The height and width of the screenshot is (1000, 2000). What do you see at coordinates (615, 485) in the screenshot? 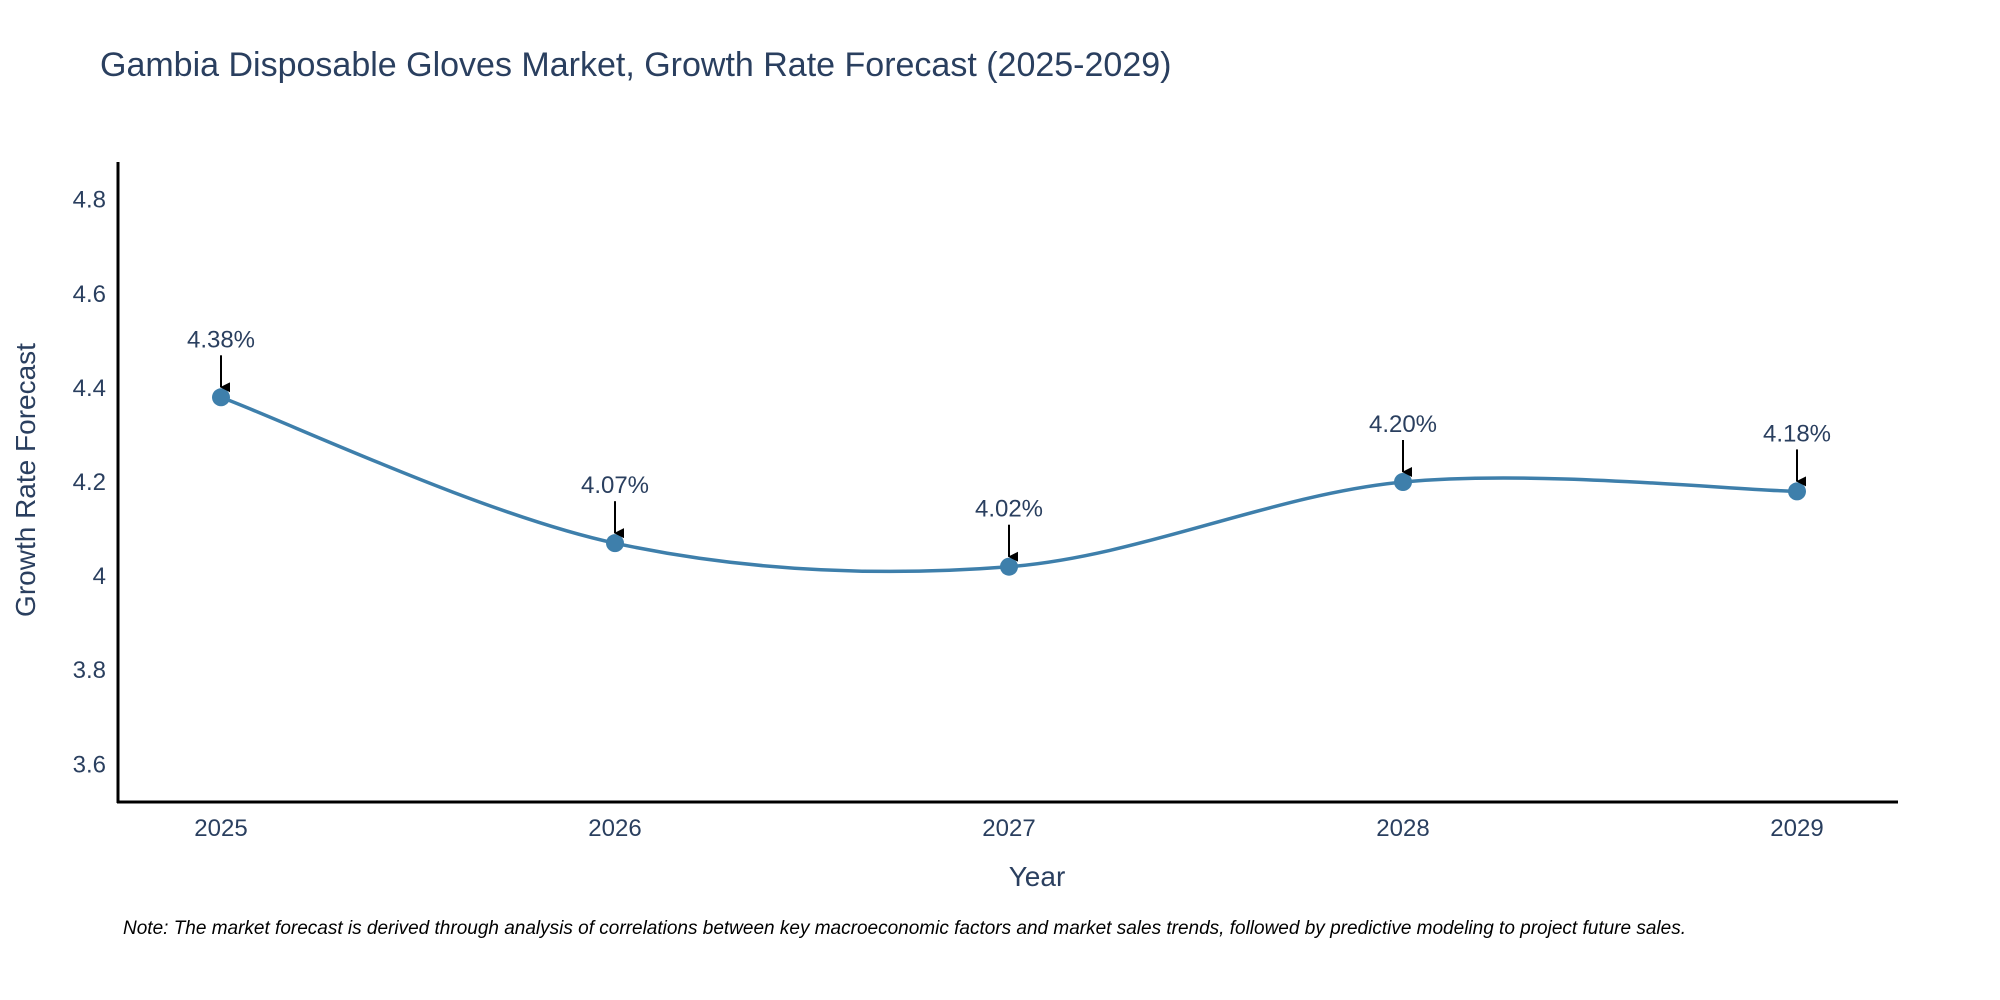
I see `data-label: 4.07%` at bounding box center [615, 485].